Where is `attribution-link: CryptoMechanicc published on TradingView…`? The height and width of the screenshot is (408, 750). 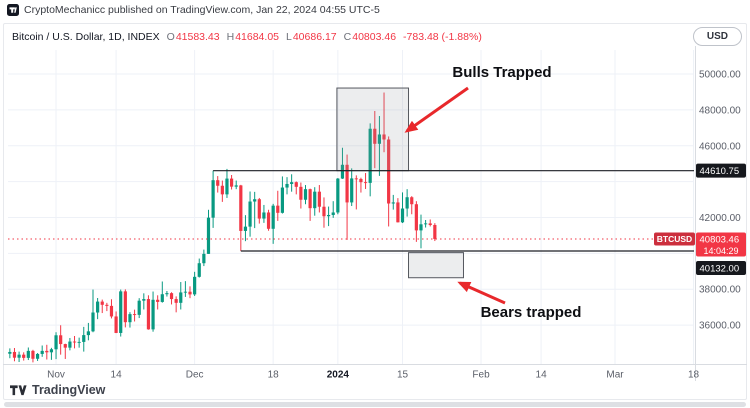 attribution-link: CryptoMechanicc published on TradingView… is located at coordinates (193, 10).